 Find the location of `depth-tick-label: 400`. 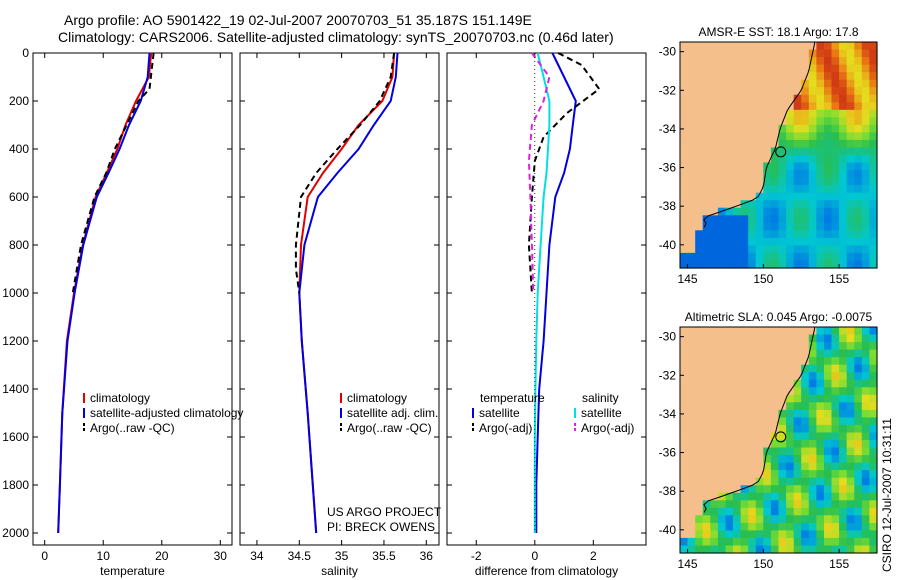

depth-tick-label: 400 is located at coordinates (19, 149).